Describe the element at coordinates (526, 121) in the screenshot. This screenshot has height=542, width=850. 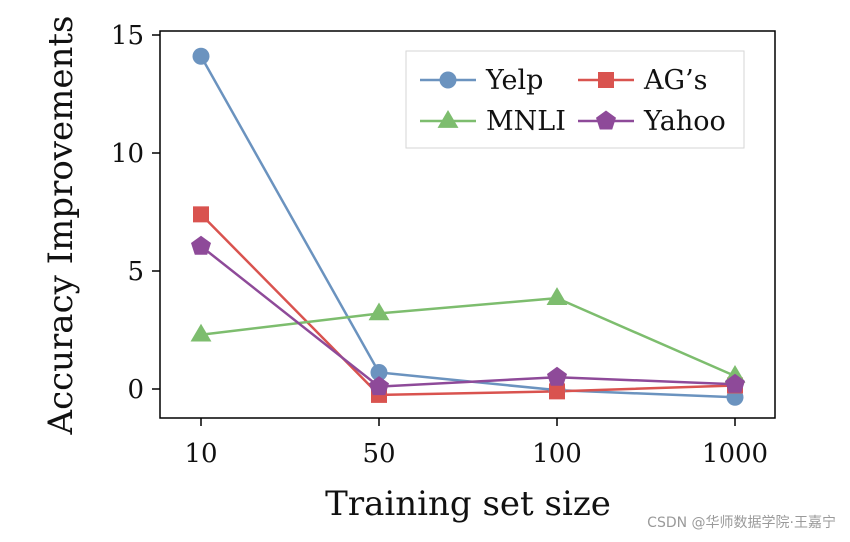
I see `legend-label-mnli: MNLI` at that location.